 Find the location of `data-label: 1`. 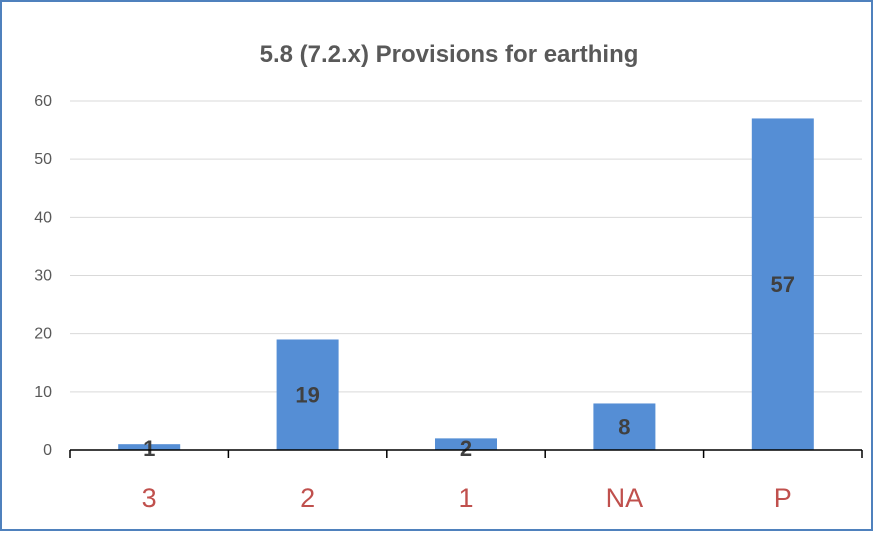

data-label: 1 is located at coordinates (149, 448).